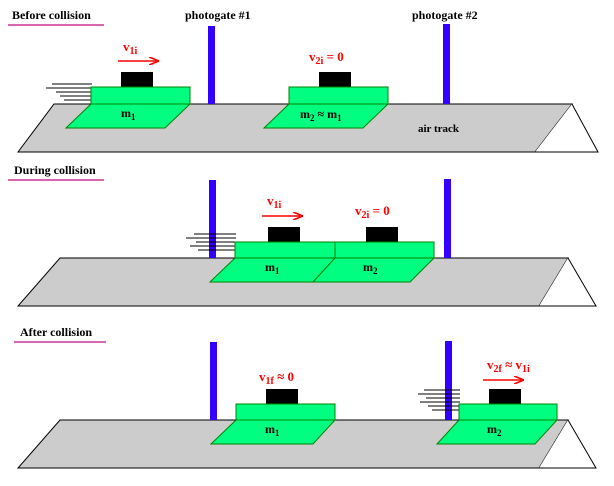 Image resolution: width=614 pixels, height=486 pixels. What do you see at coordinates (51, 15) in the screenshot?
I see `panel-title-before: Before collision` at bounding box center [51, 15].